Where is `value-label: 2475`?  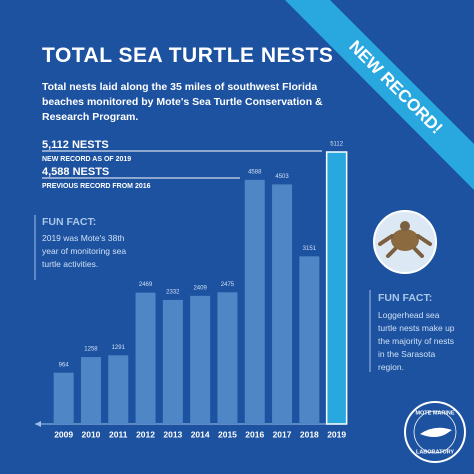
value-label: 2475 is located at coordinates (228, 285).